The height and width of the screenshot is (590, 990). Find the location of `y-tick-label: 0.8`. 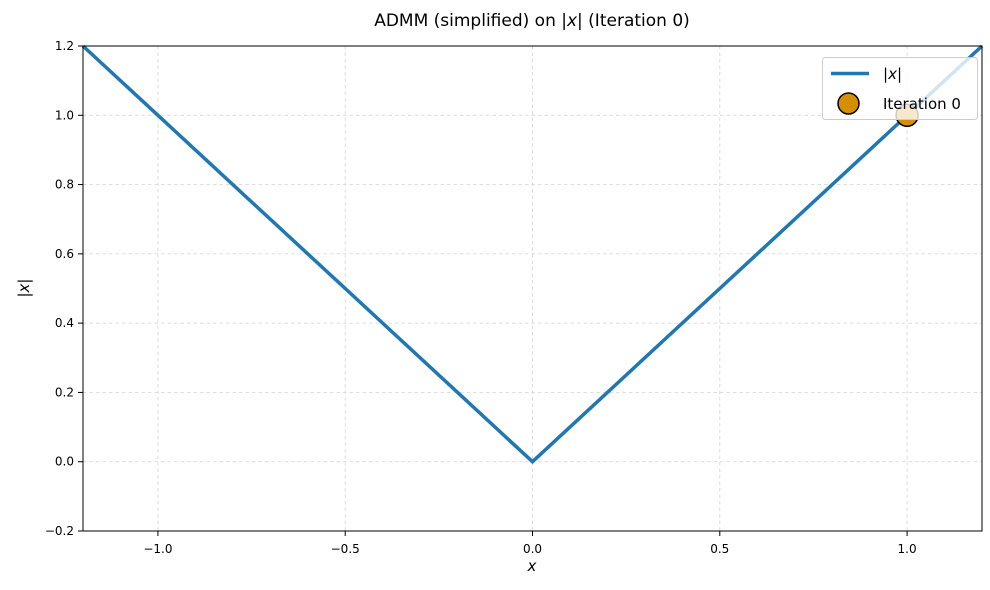

y-tick-label: 0.8 is located at coordinates (64, 185).